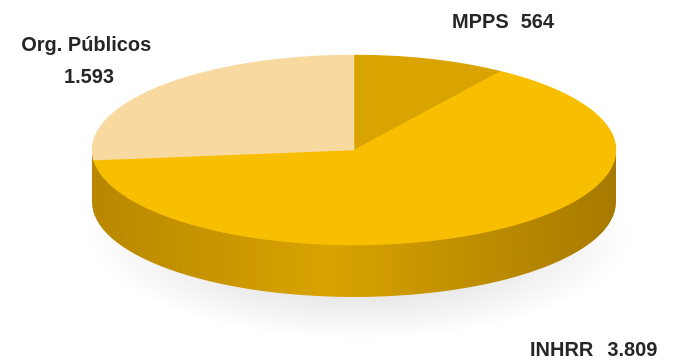  What do you see at coordinates (593, 350) in the screenshot?
I see `slice-label-inhrr: INHRR 3.809` at bounding box center [593, 350].